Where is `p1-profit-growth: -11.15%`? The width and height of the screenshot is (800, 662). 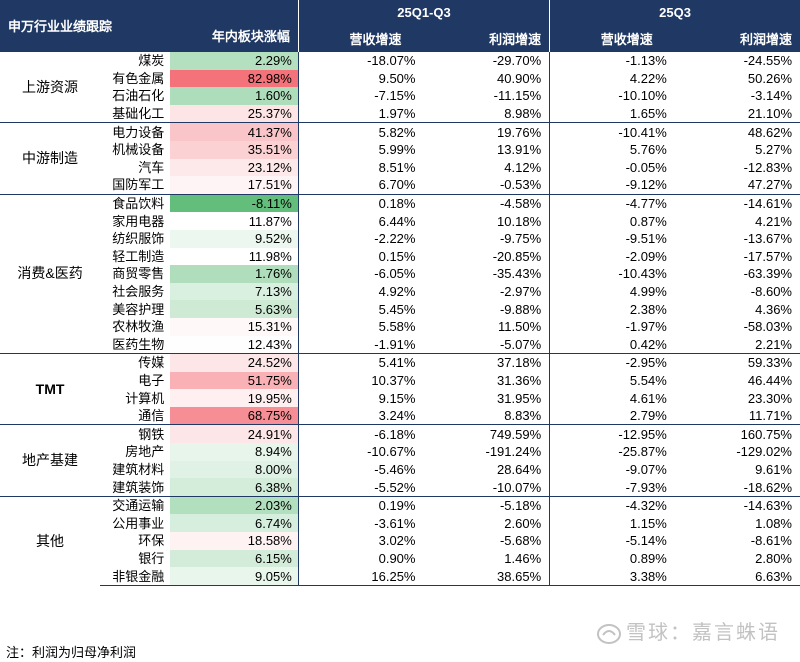 p1-profit-growth: -11.15% is located at coordinates (517, 96).